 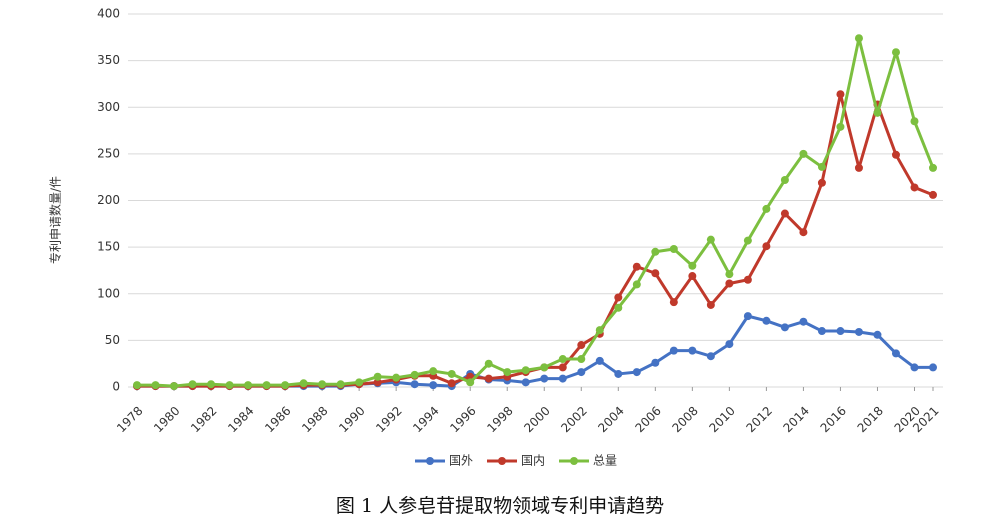 What do you see at coordinates (533, 461) in the screenshot?
I see `legend-label: 国内` at bounding box center [533, 461].